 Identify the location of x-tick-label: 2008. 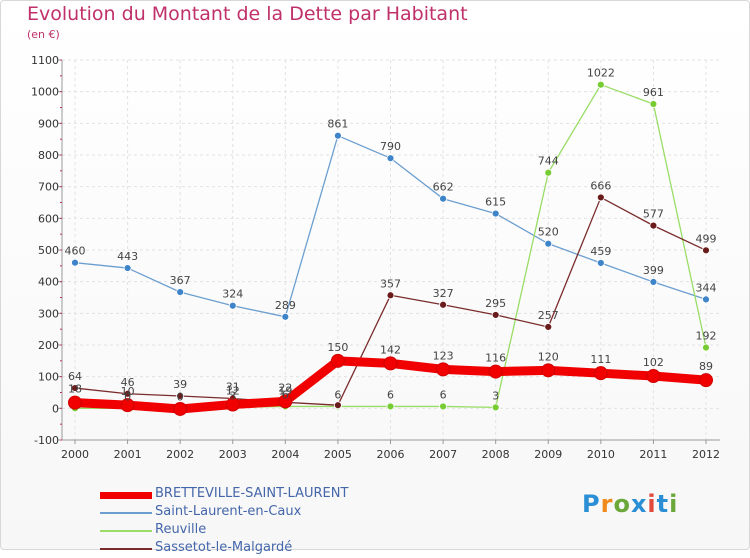
(496, 454).